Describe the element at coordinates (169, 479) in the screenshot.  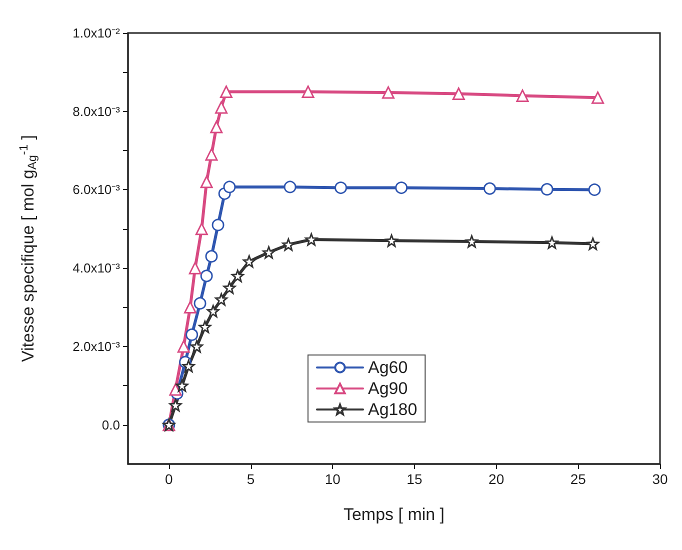
I see `x-tick-label: 0` at that location.